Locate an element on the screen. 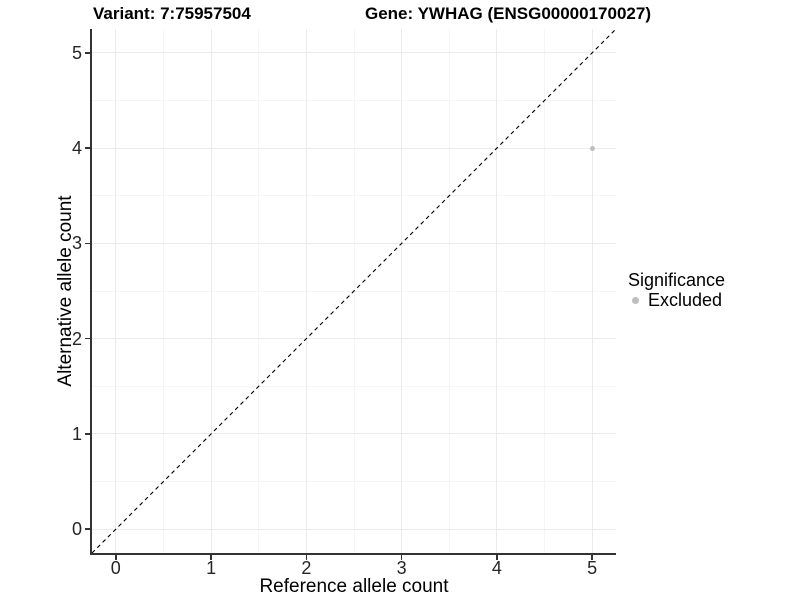  legend-title: Significance is located at coordinates (677, 280).